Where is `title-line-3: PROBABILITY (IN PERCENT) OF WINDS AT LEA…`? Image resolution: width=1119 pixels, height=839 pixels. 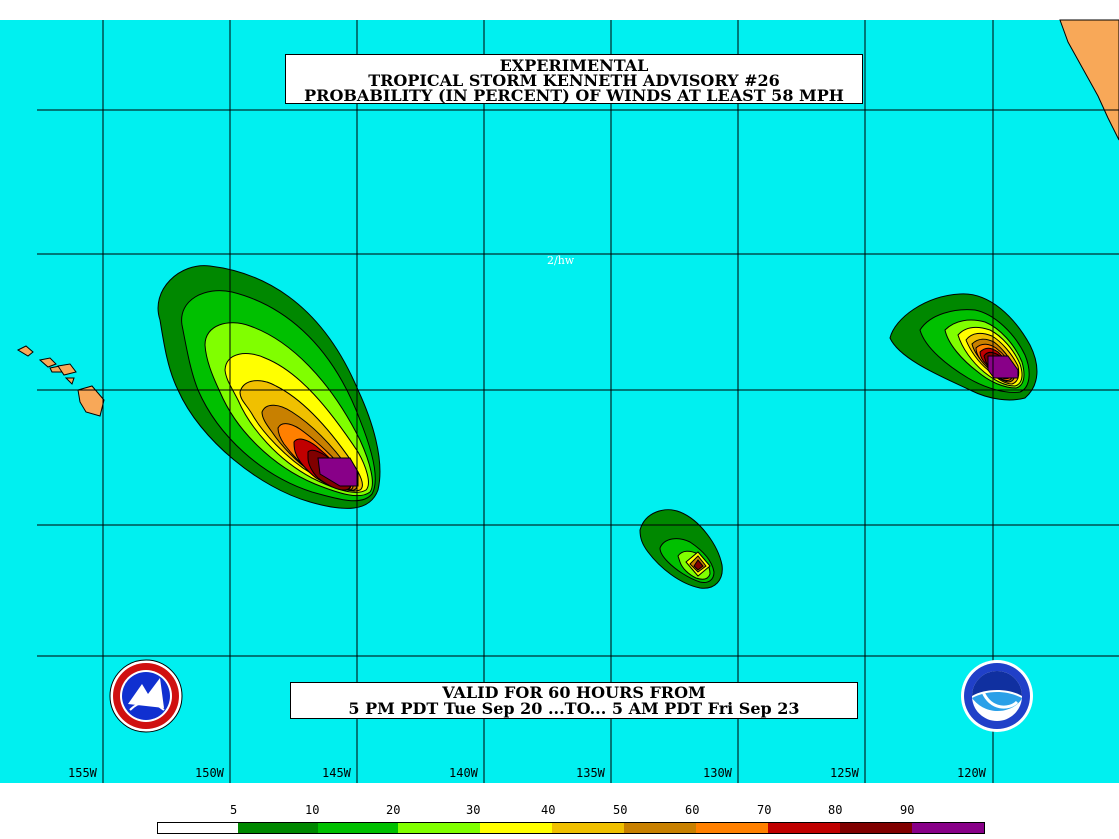 title-line-3: PROBABILITY (IN PERCENT) OF WINDS AT LEA… is located at coordinates (574, 95).